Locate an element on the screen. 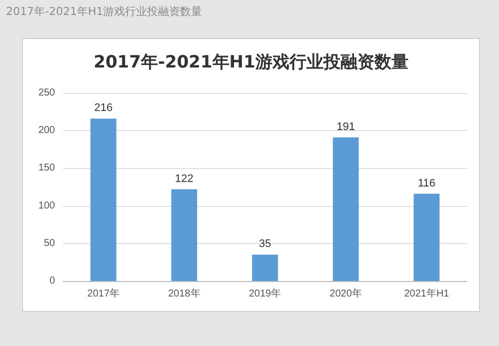 The image size is (499, 346). data-label: 122 is located at coordinates (184, 178).